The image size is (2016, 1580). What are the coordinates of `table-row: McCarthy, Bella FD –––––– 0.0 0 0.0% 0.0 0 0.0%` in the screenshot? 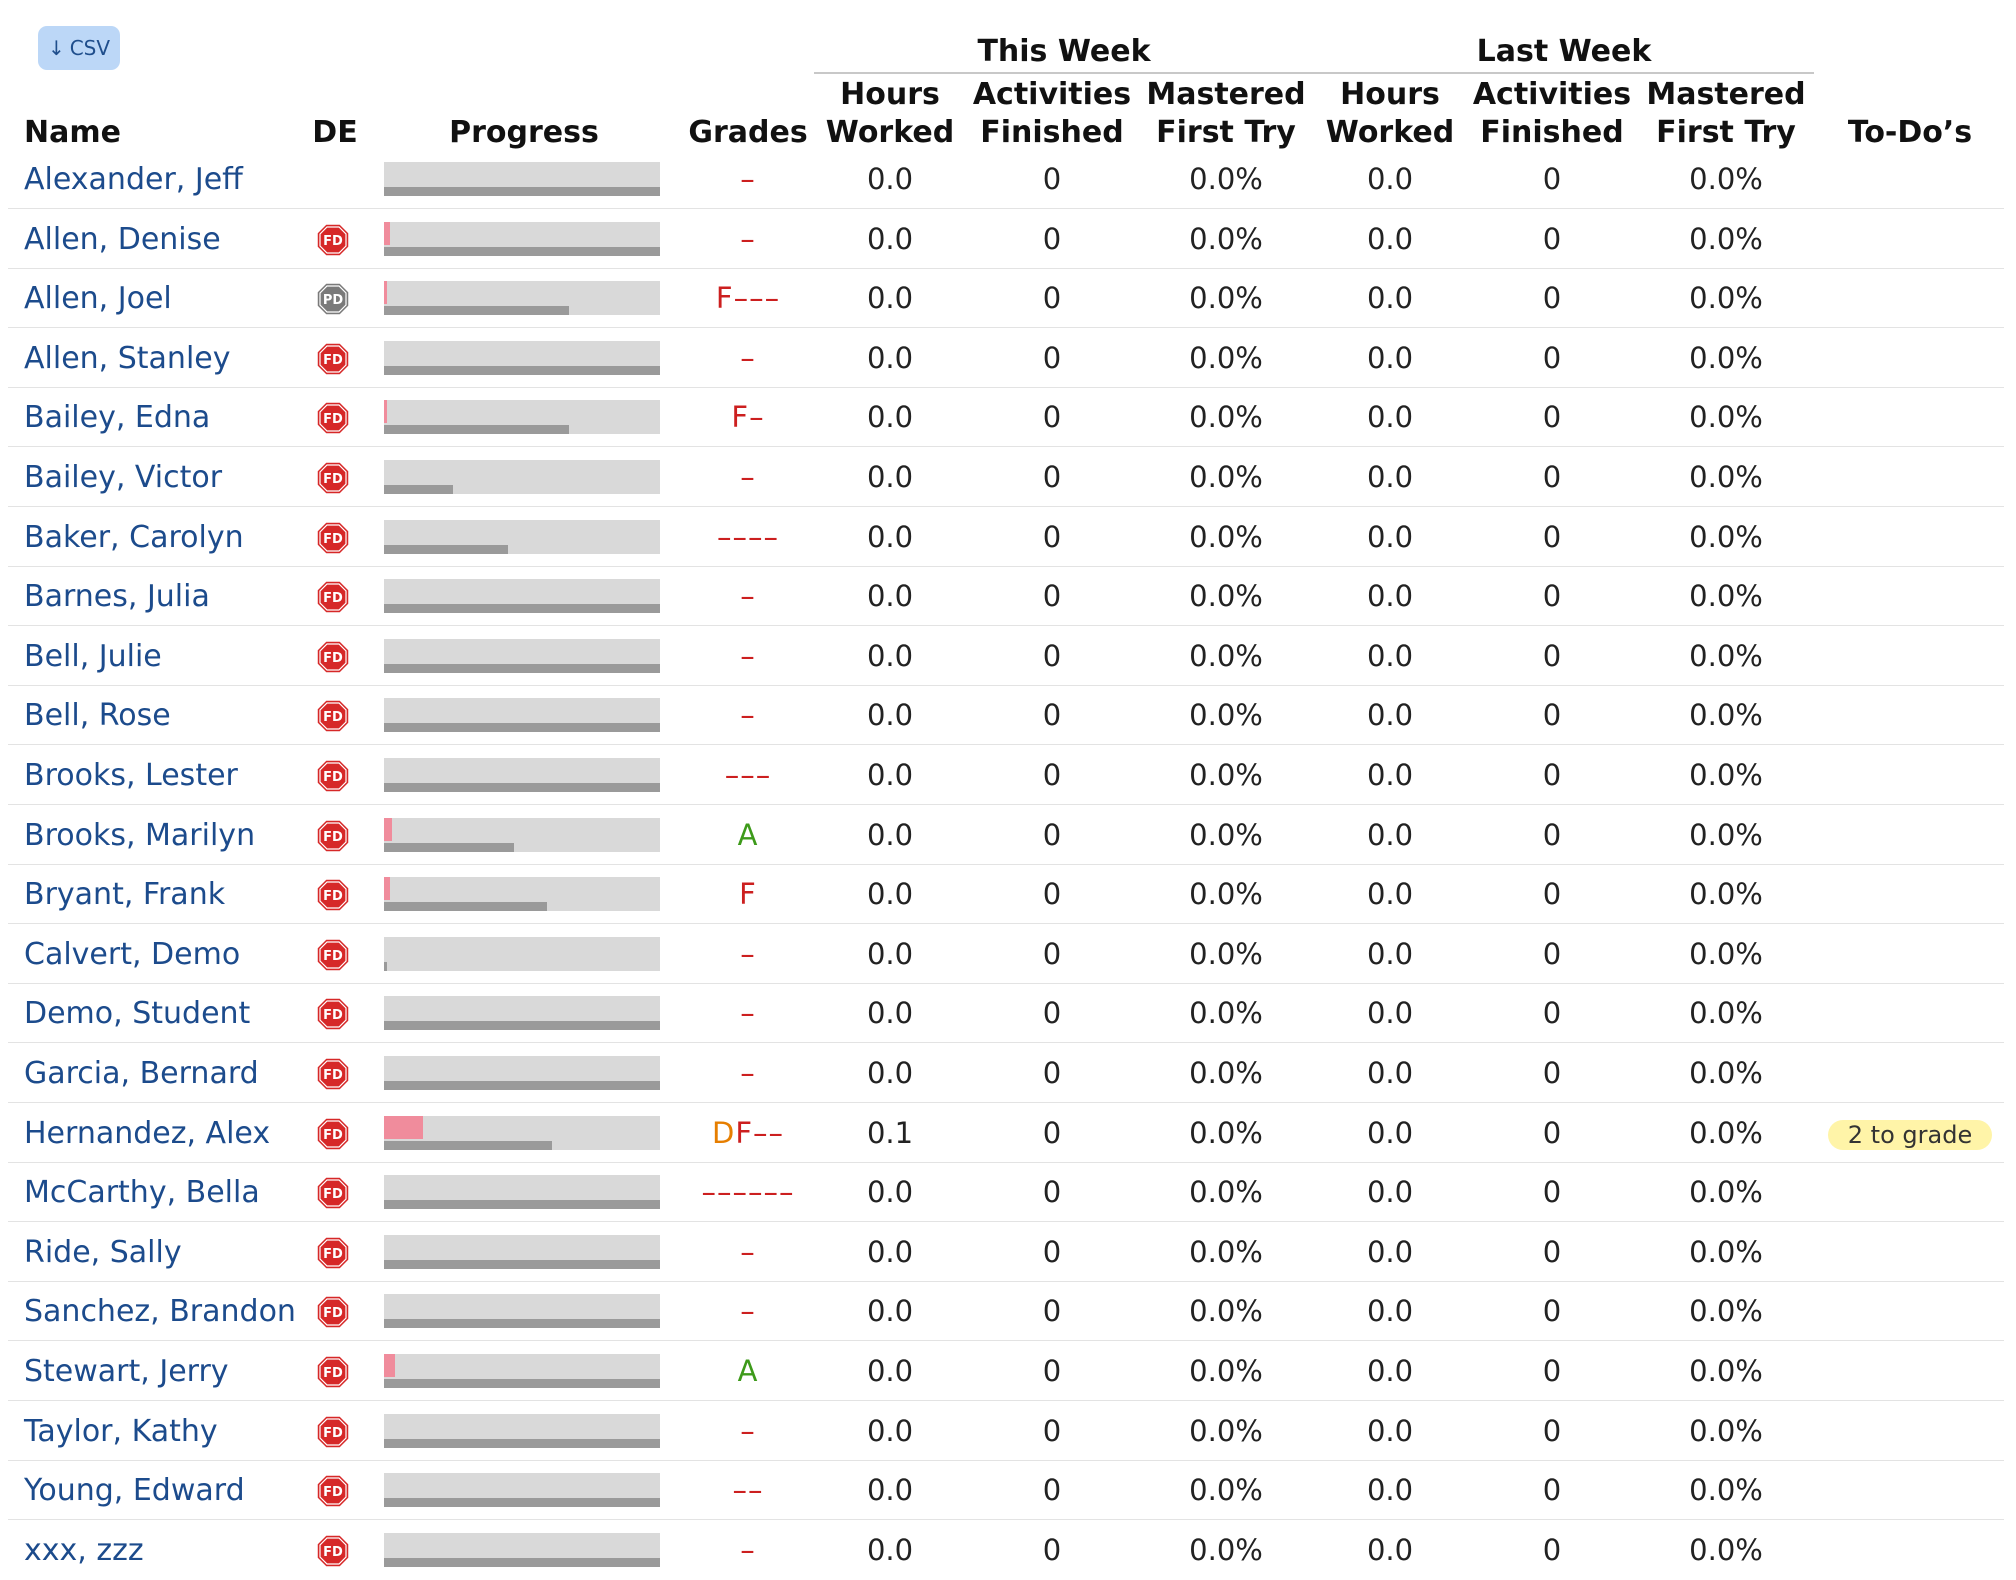 It's located at (1006, 1193).